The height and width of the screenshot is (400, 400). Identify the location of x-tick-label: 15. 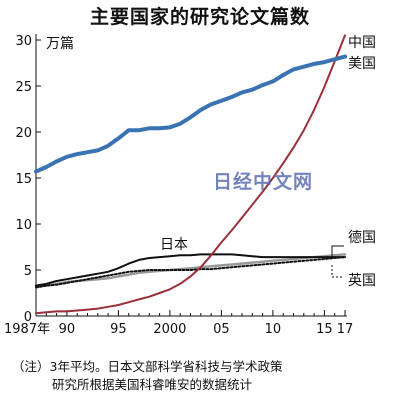
(324, 329).